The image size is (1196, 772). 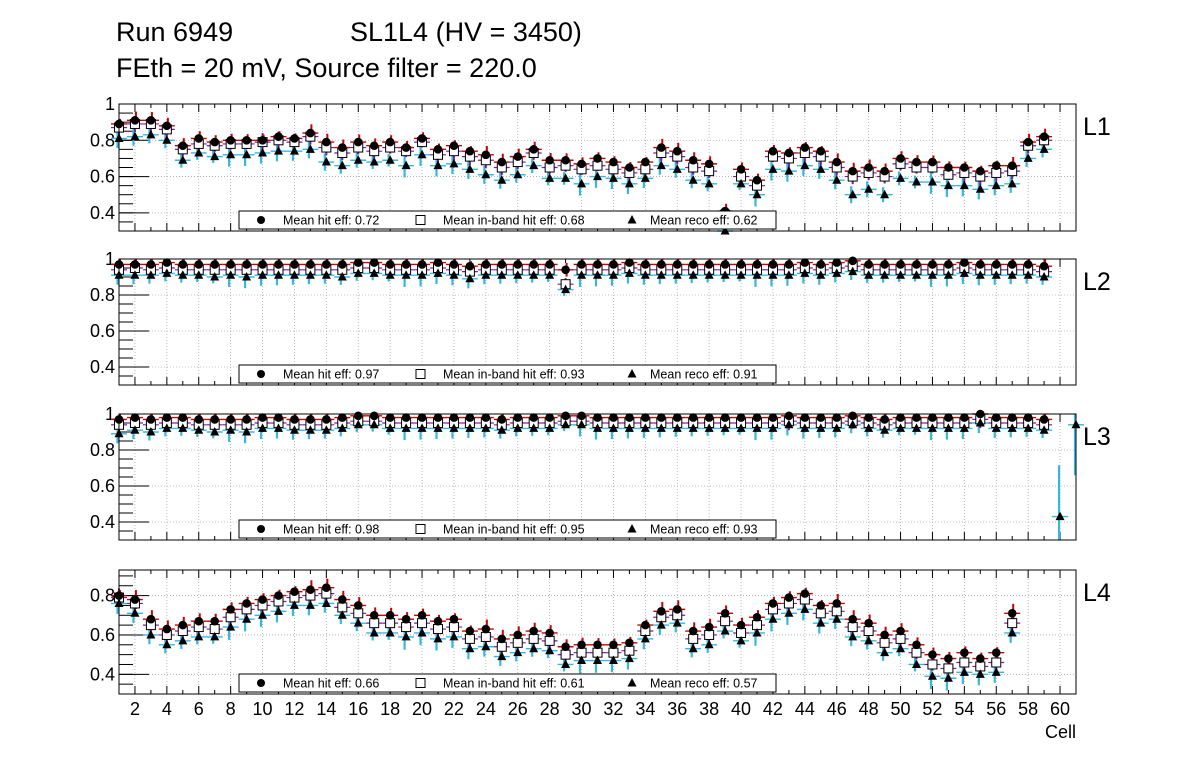 What do you see at coordinates (420, 374) in the screenshot?
I see `legend-inband-marker` at bounding box center [420, 374].